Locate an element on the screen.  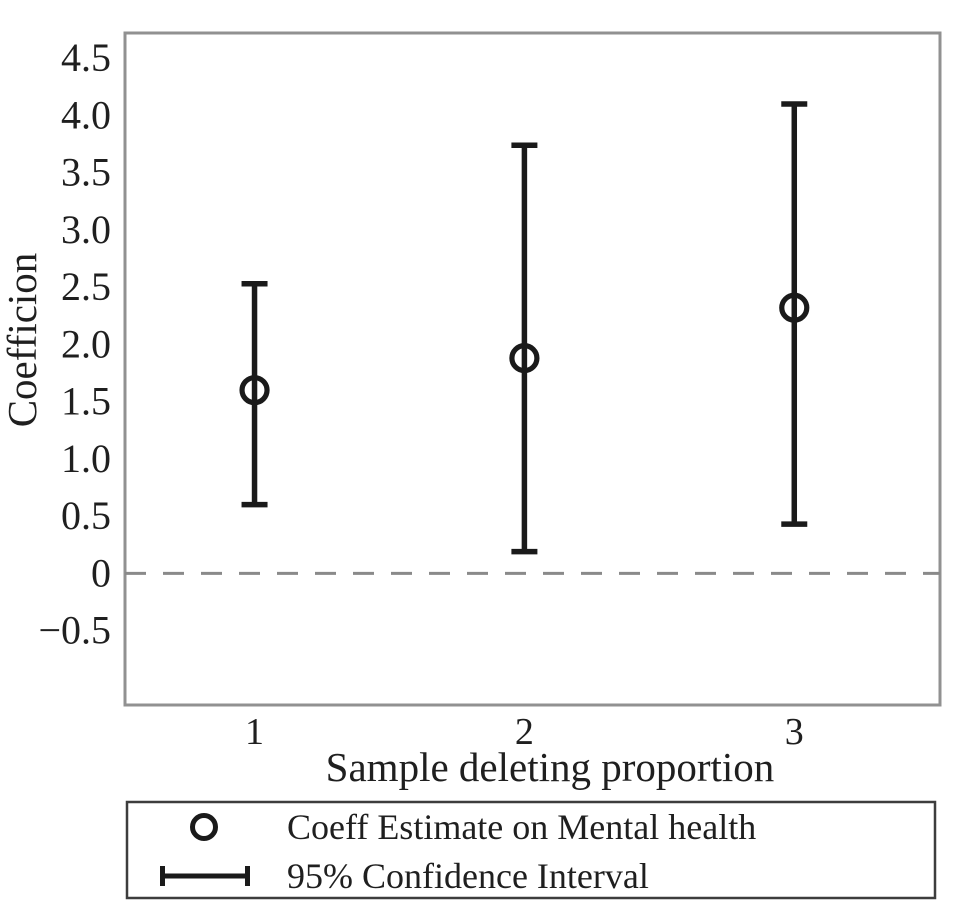
legend-errorbar-icon is located at coordinates (205, 876).